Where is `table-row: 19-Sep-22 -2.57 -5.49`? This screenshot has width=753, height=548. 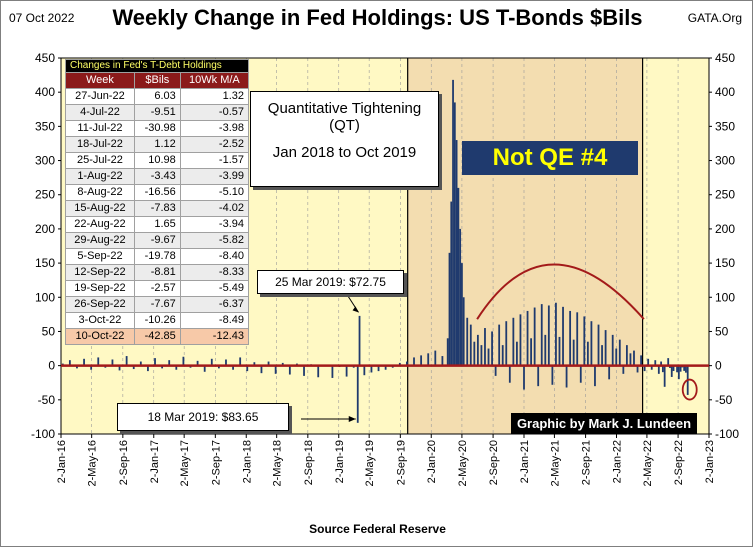 table-row: 19-Sep-22 -2.57 -5.49 is located at coordinates (157, 288).